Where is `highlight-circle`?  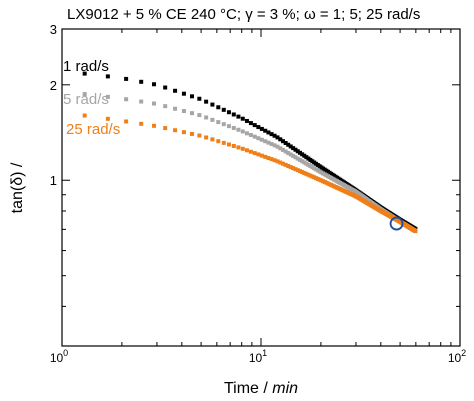 highlight-circle is located at coordinates (396, 223).